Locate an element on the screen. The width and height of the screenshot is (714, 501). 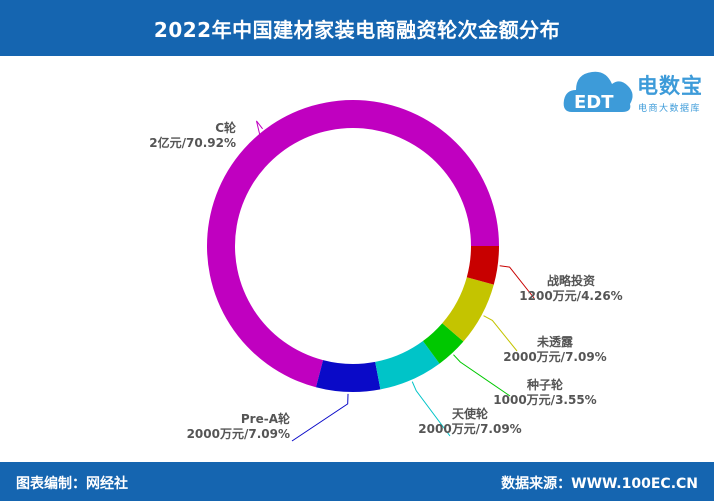
cloud-logo-icon: EDT is located at coordinates (598, 92).